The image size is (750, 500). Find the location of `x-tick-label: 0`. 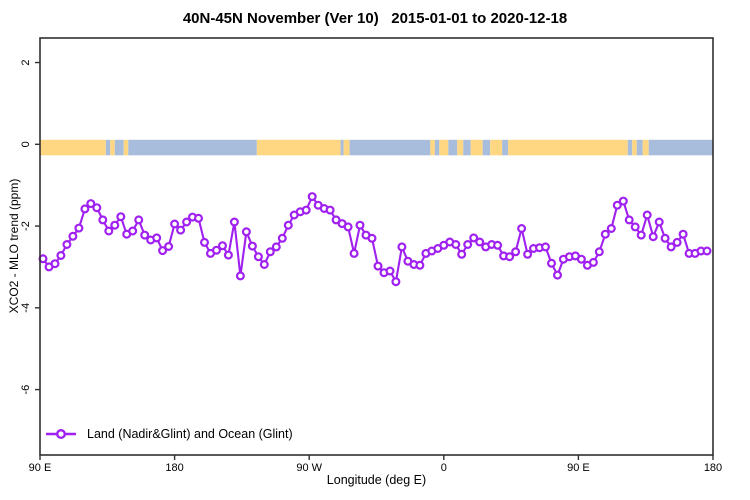

x-tick-label: 0 is located at coordinates (444, 468).